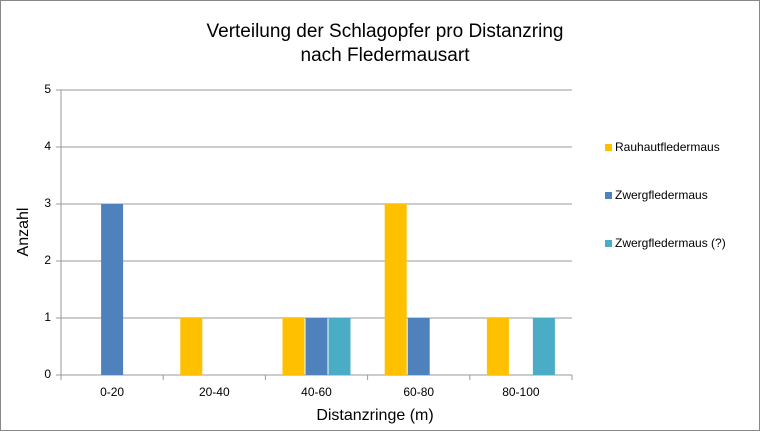  I want to click on x-tick-label: 80-100, so click(521, 392).